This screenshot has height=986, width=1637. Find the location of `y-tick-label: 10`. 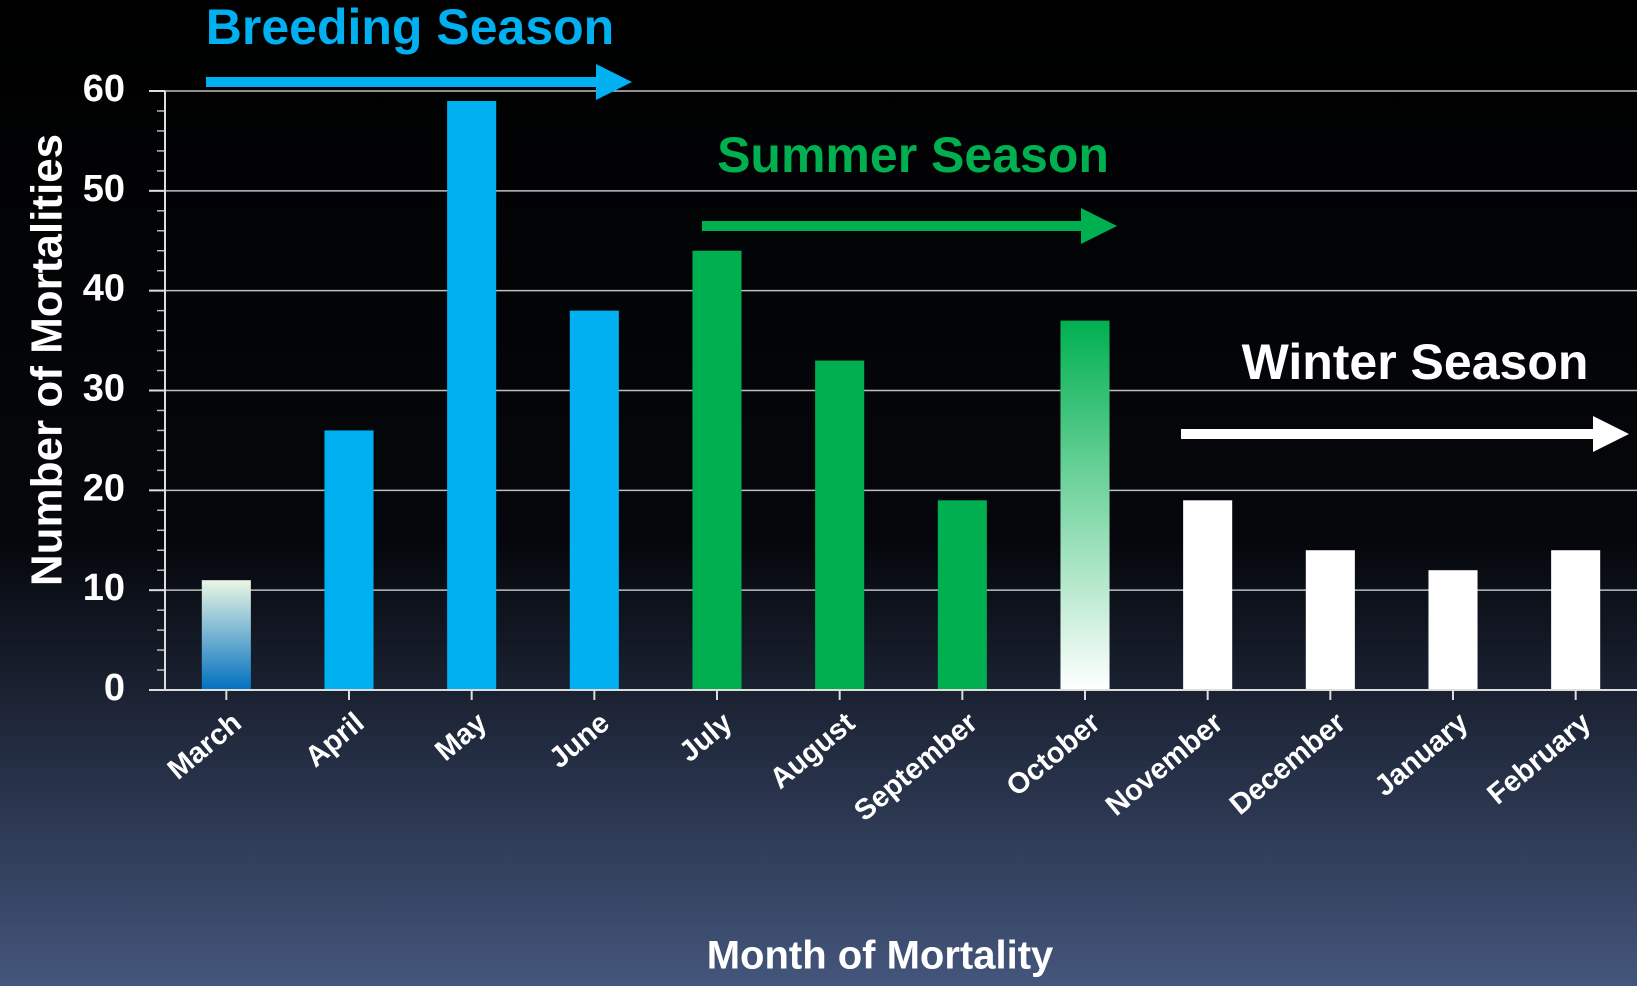

y-tick-label: 10 is located at coordinates (104, 588).